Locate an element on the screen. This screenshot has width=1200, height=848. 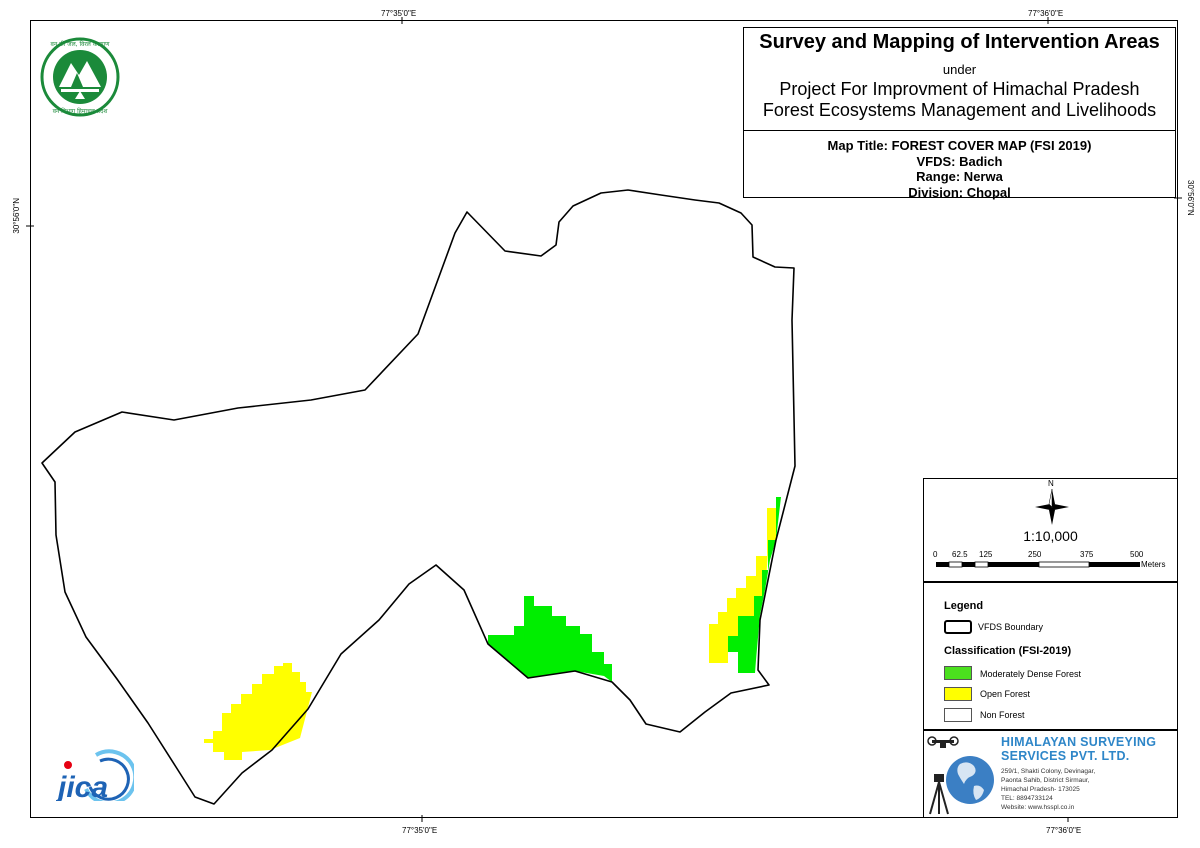
open-forest-patch-east is located at coordinates (742, 590).